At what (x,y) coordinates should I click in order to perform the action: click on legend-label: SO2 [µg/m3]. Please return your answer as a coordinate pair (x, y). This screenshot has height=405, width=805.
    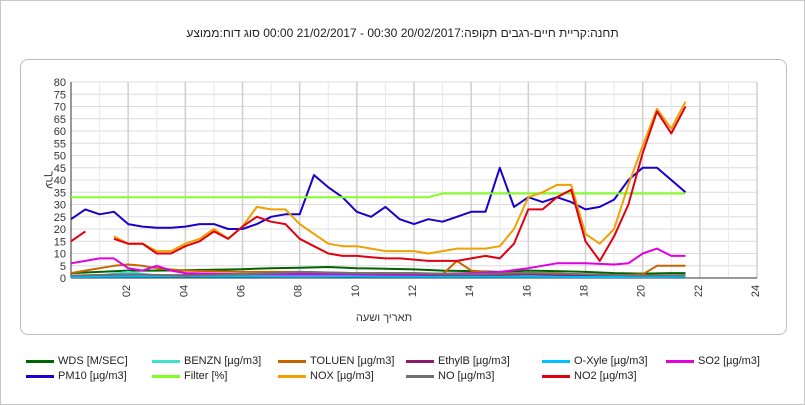
    Looking at the image, I should click on (729, 361).